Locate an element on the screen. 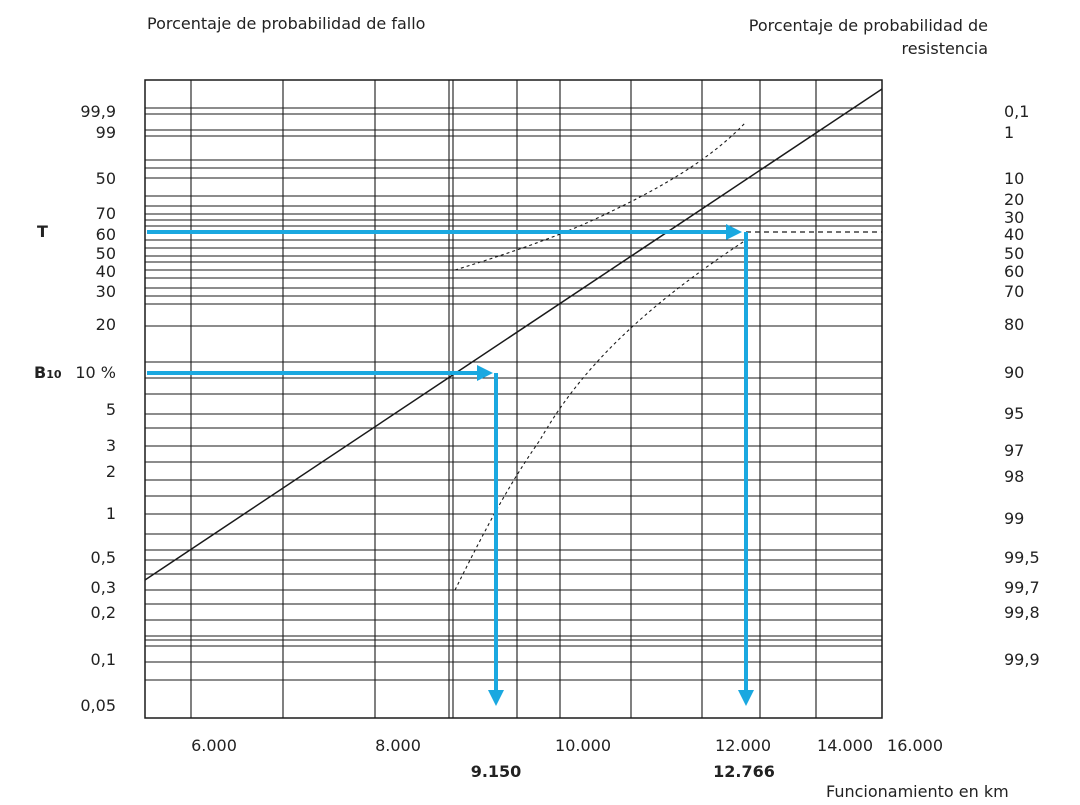 The width and height of the screenshot is (1080, 805). y-tick-right: 60 is located at coordinates (1014, 271).